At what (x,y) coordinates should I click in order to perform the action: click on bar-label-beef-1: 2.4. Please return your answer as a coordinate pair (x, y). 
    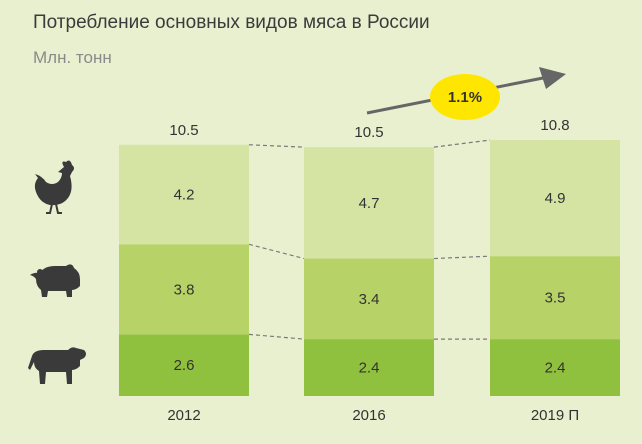
    Looking at the image, I should click on (369, 368).